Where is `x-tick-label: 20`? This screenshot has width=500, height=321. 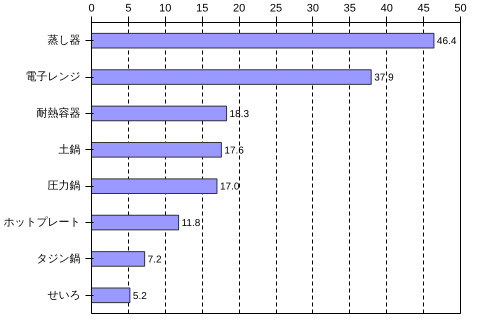
x-tick-label: 20 is located at coordinates (239, 8).